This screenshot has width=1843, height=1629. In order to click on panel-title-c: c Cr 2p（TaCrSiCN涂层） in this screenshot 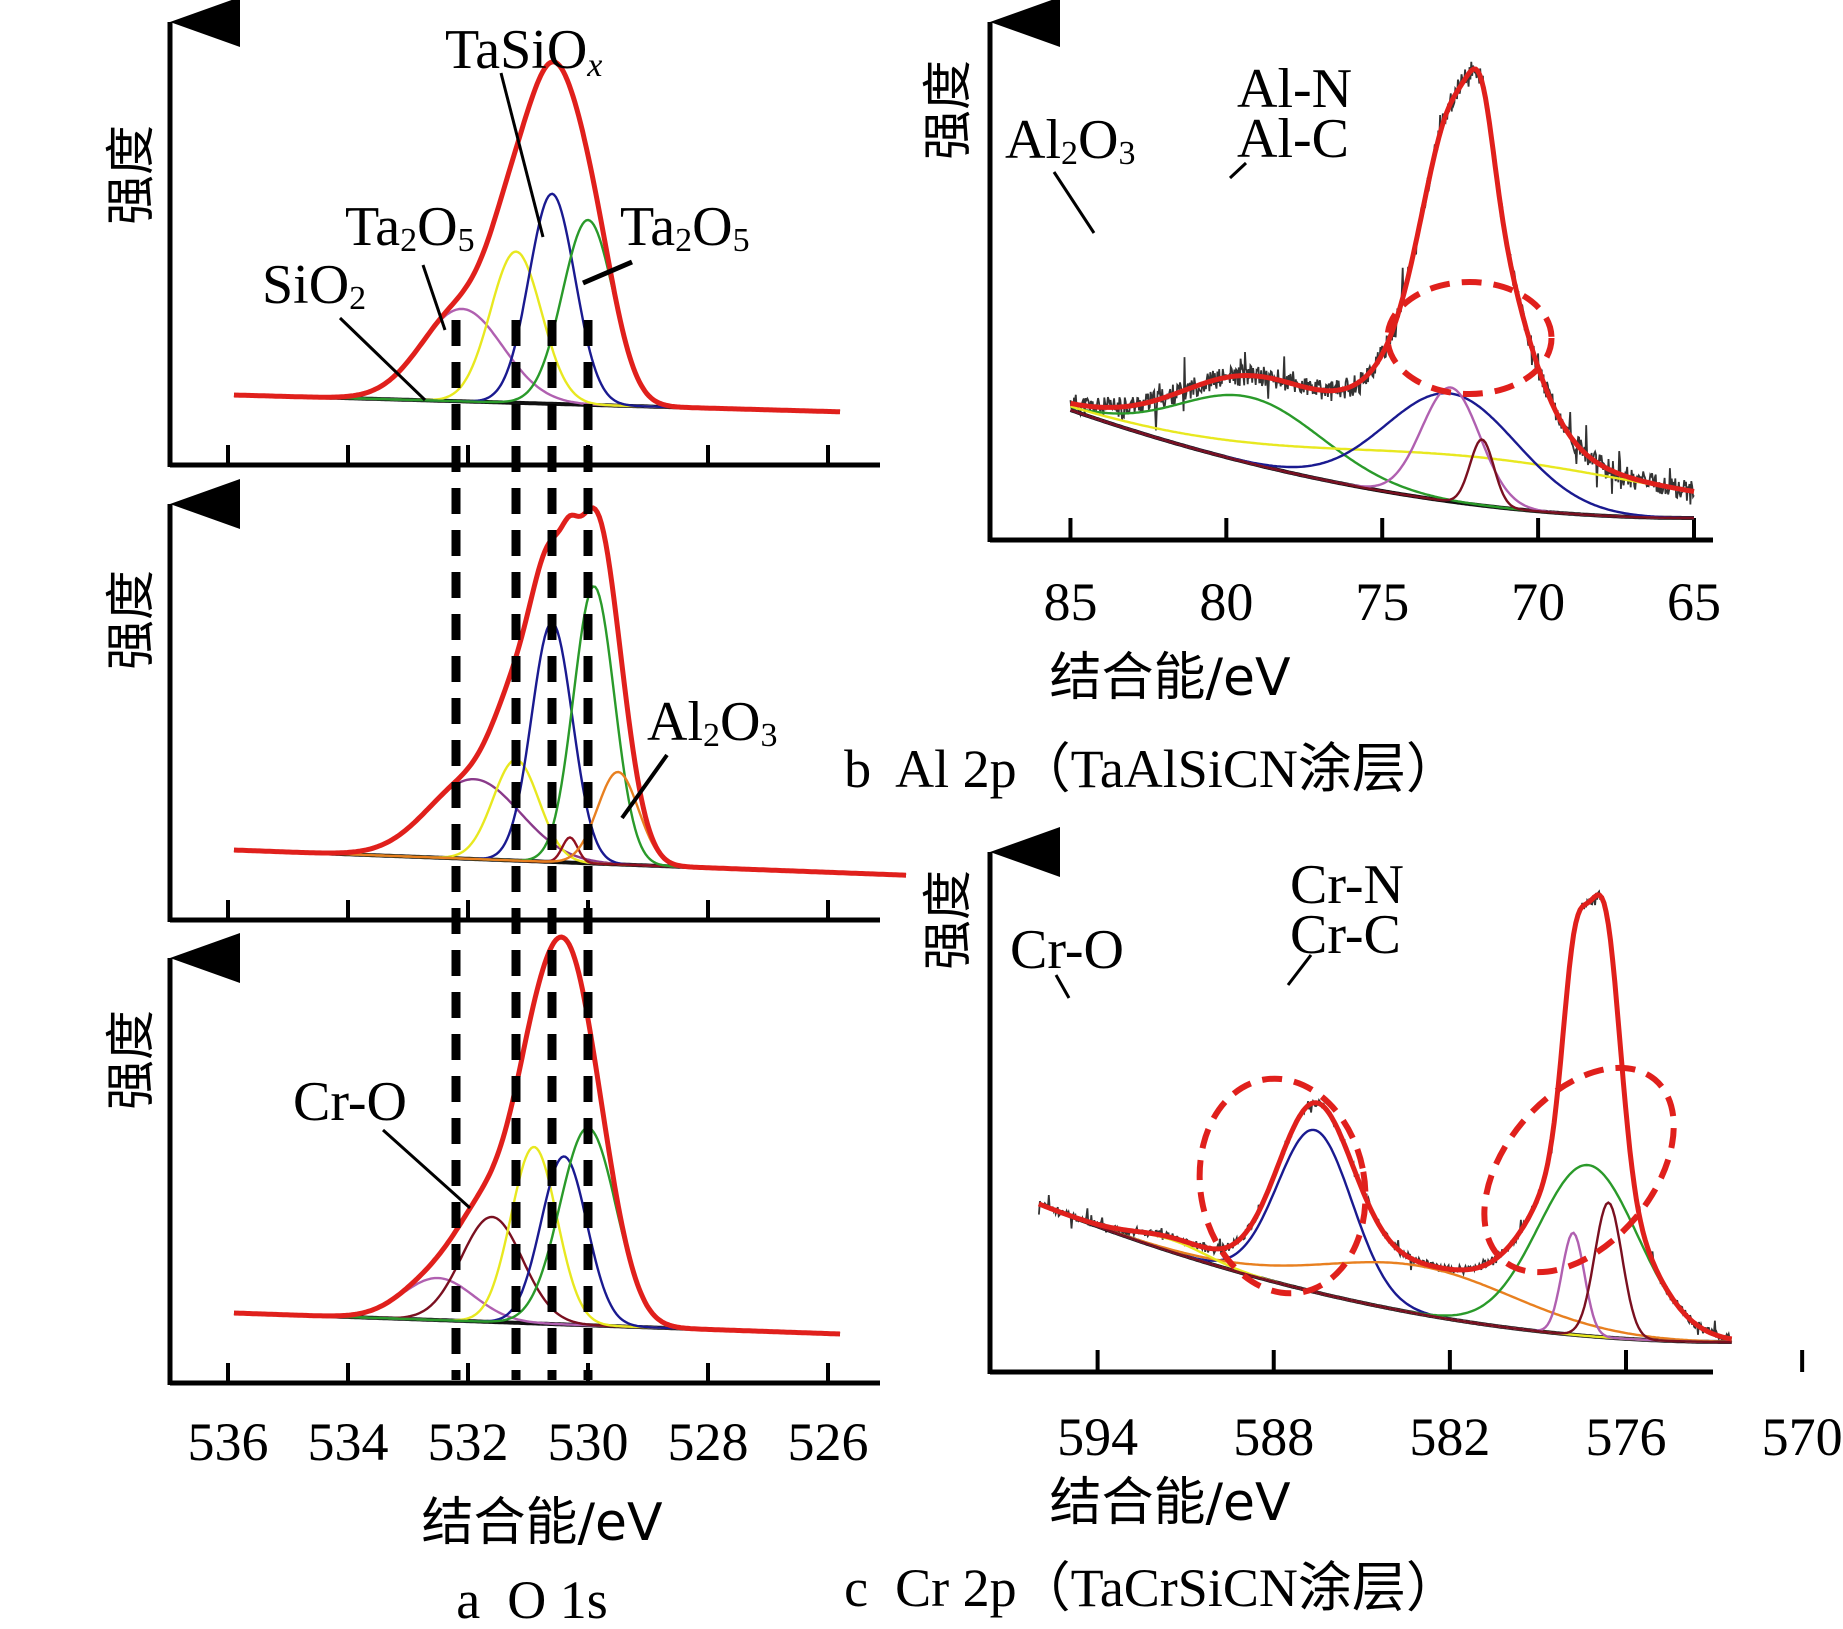, I will do `click(1152, 1588)`.